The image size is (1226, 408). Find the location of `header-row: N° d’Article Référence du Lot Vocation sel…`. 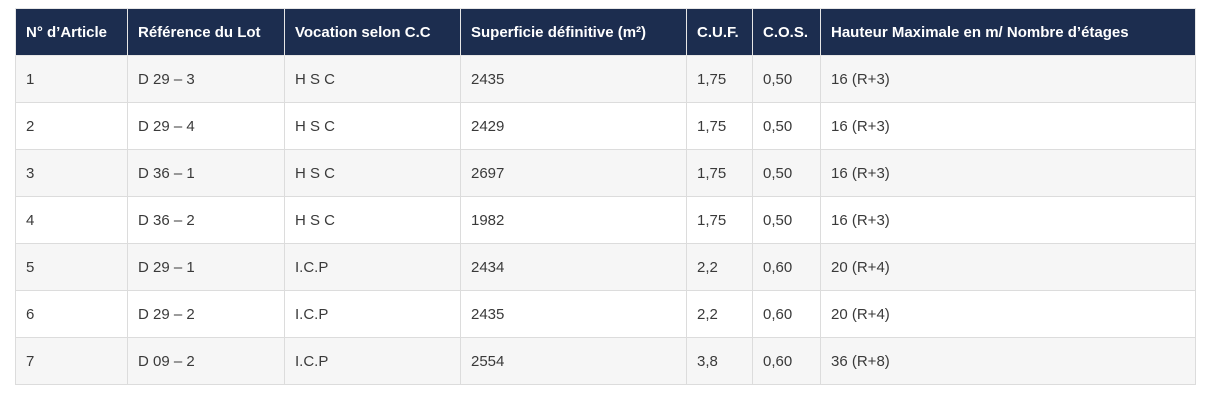

header-row: N° d’Article Référence du Lot Vocation sel… is located at coordinates (605, 32).